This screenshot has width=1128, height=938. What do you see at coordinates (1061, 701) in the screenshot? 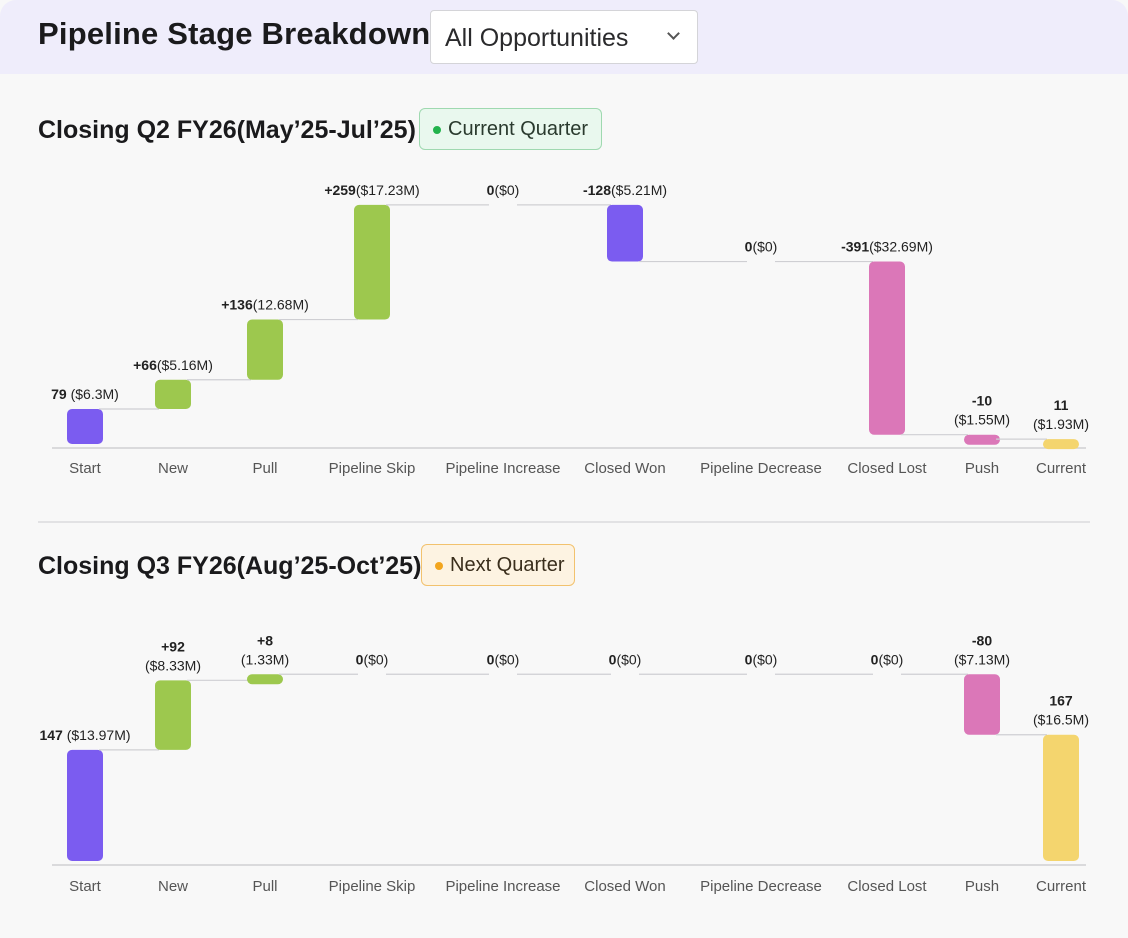
I see `data-label-count: 167` at bounding box center [1061, 701].